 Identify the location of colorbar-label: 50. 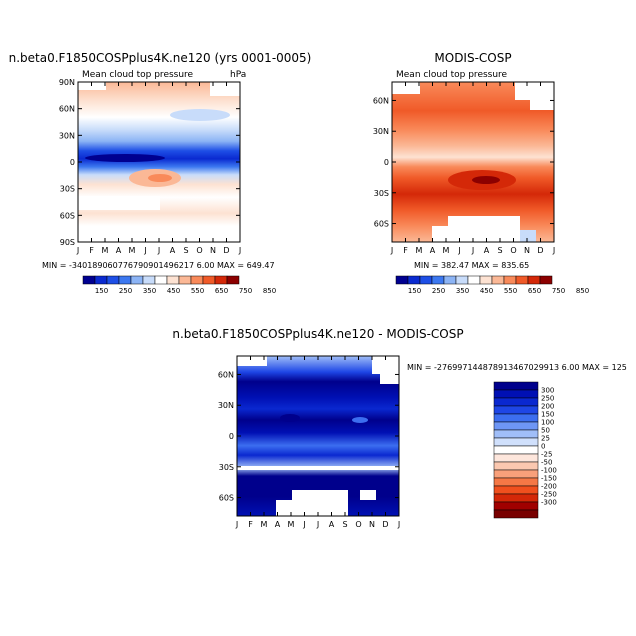
(545, 431).